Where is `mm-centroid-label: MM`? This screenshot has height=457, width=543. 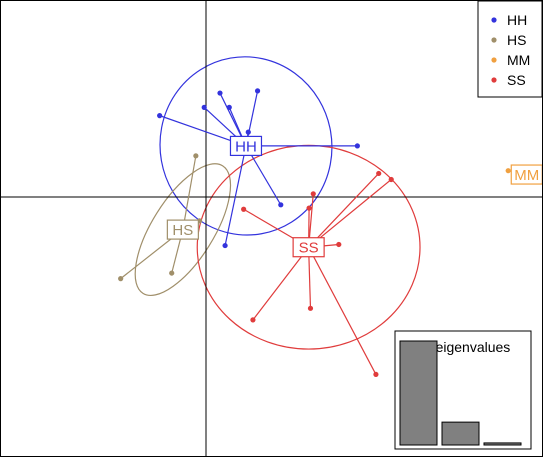 mm-centroid-label: MM is located at coordinates (526, 174).